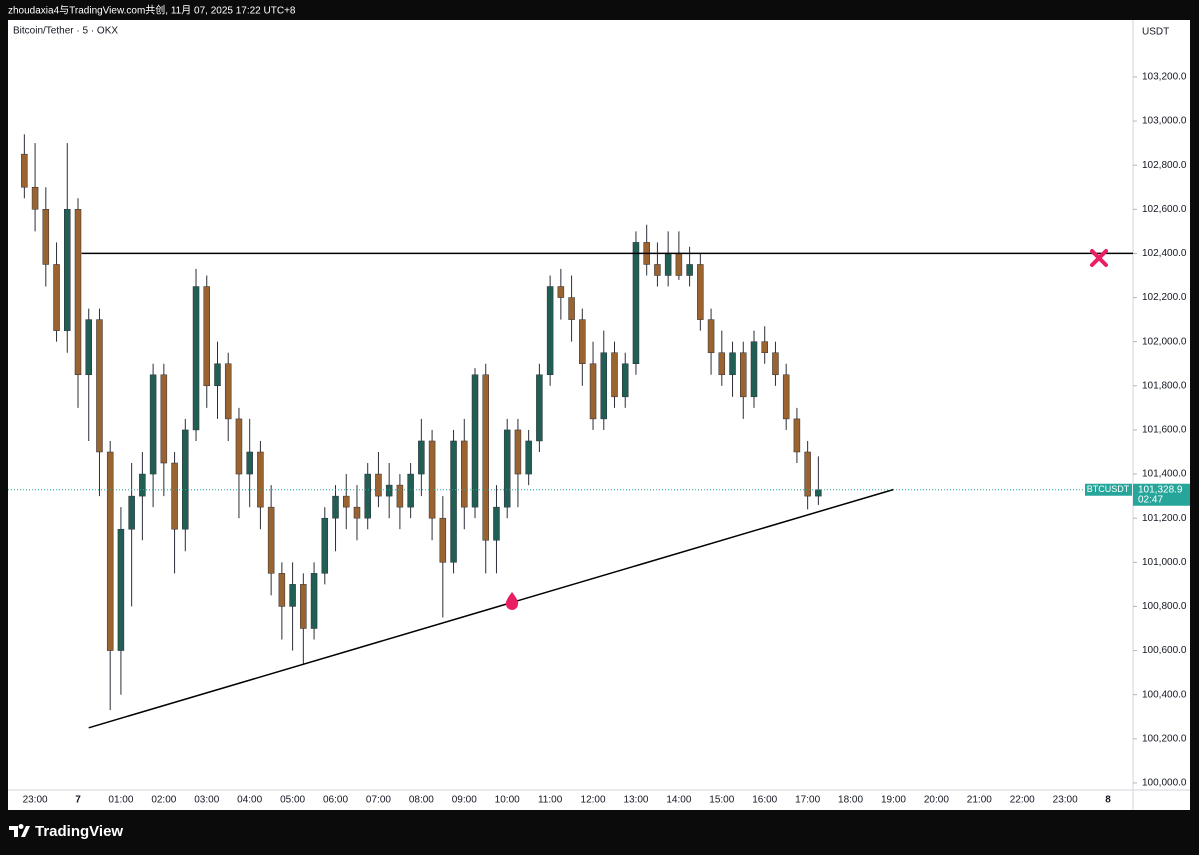  I want to click on y-tick-label: 102,600.0, so click(1164, 209).